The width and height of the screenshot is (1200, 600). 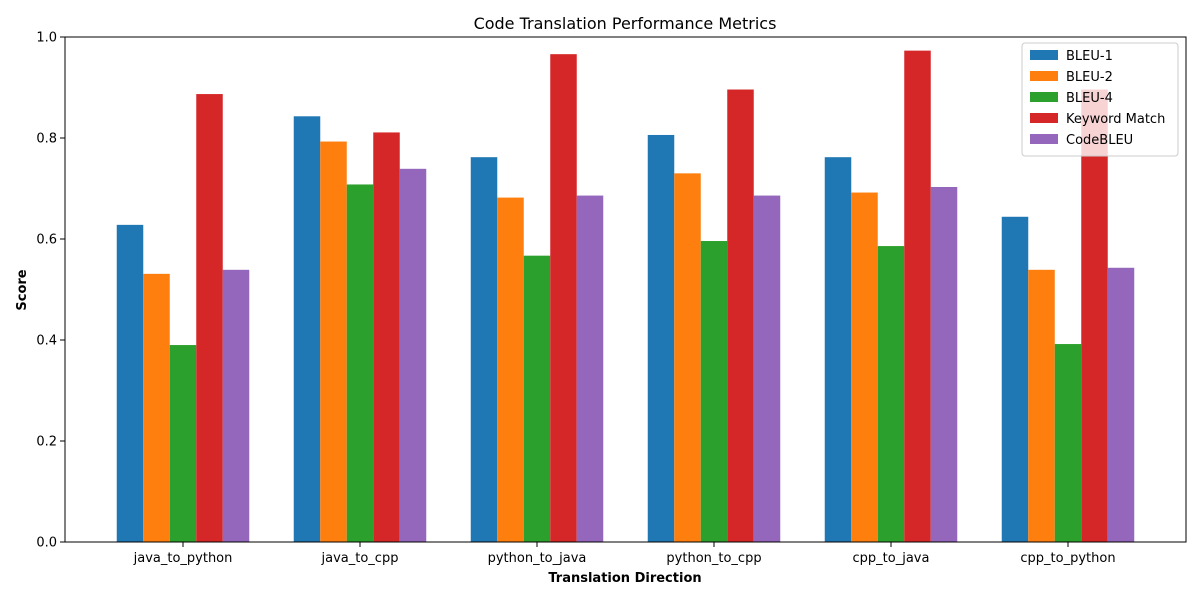 What do you see at coordinates (740, 316) in the screenshot?
I see `bar-keyword-match-python-to-cpp` at bounding box center [740, 316].